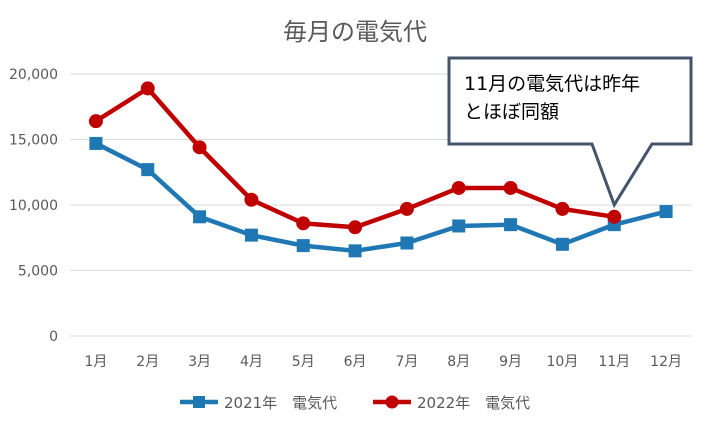 This screenshot has width=701, height=422. I want to click on y-tick-label: 10,000, so click(33, 206).